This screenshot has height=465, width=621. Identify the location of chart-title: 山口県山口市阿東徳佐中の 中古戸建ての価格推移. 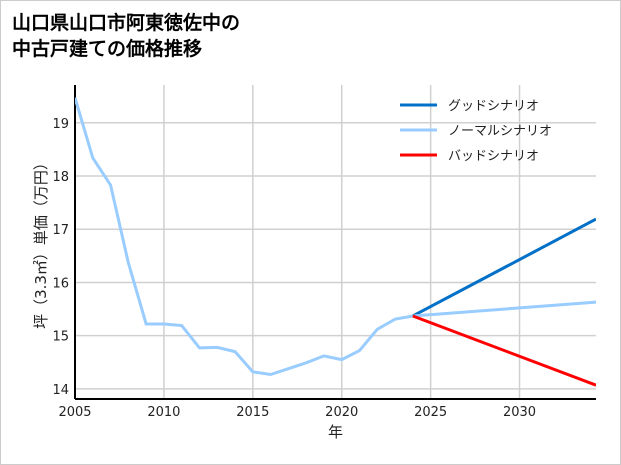
(126, 36).